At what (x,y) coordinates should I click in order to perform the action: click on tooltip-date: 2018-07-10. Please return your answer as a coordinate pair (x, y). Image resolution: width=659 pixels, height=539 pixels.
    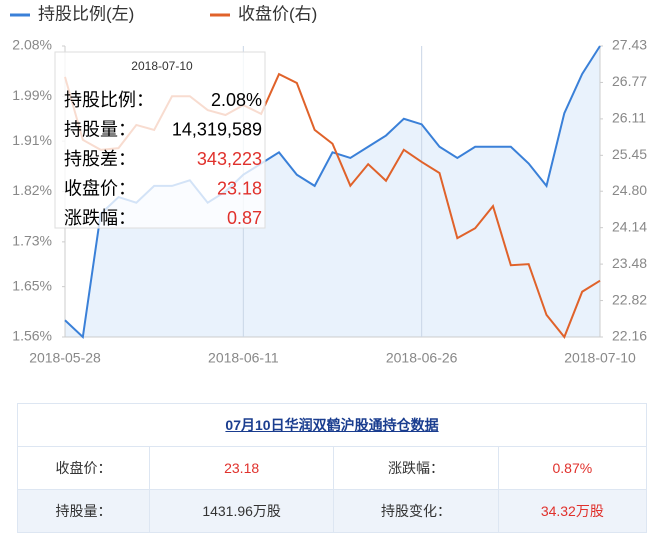
    Looking at the image, I should click on (162, 66).